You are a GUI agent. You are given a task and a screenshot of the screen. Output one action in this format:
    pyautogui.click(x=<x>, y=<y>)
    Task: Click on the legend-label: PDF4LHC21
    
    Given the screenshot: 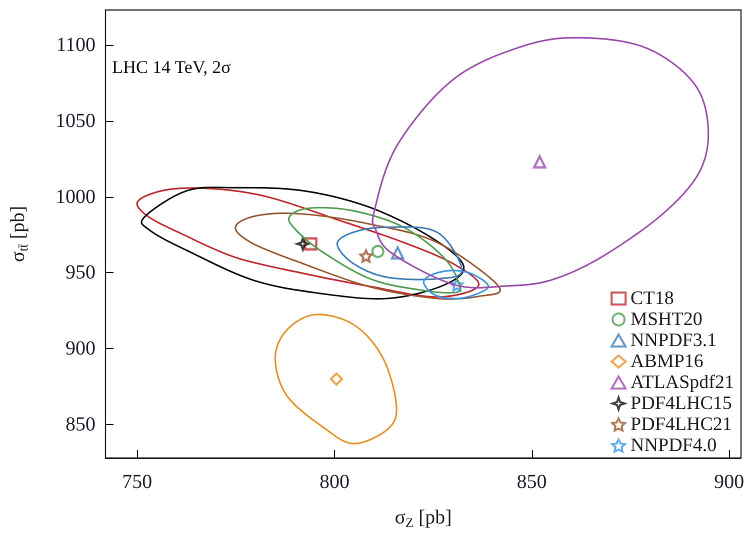 What is the action you would take?
    pyautogui.click(x=681, y=424)
    